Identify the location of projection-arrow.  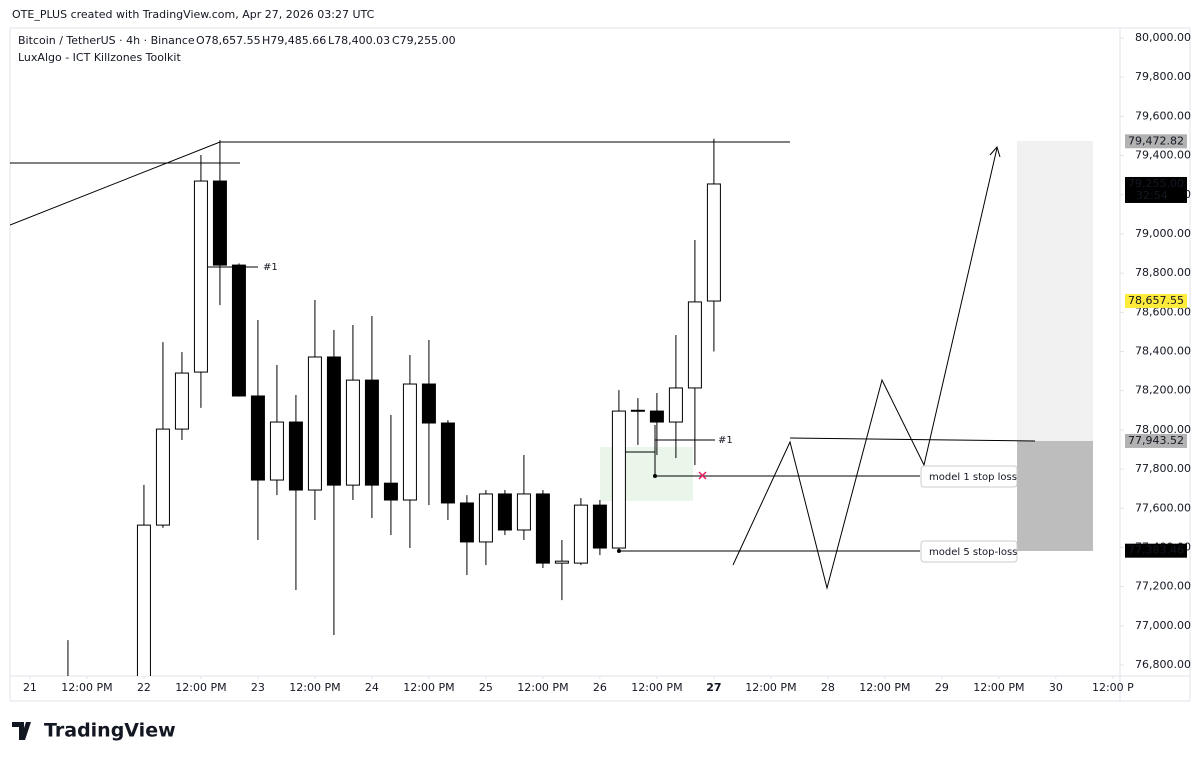
(995, 151).